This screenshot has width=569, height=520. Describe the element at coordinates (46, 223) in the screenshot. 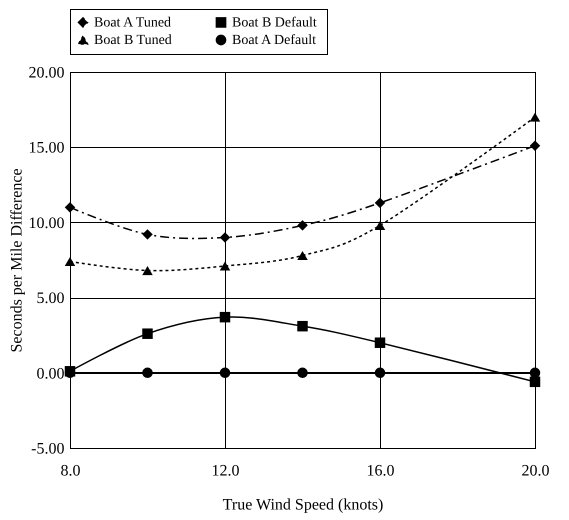

I see `y-tick-label: 10.00` at that location.